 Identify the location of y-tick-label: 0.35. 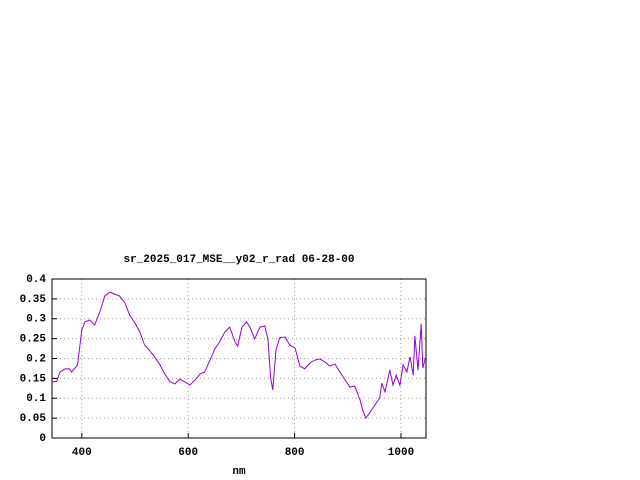
(33, 300).